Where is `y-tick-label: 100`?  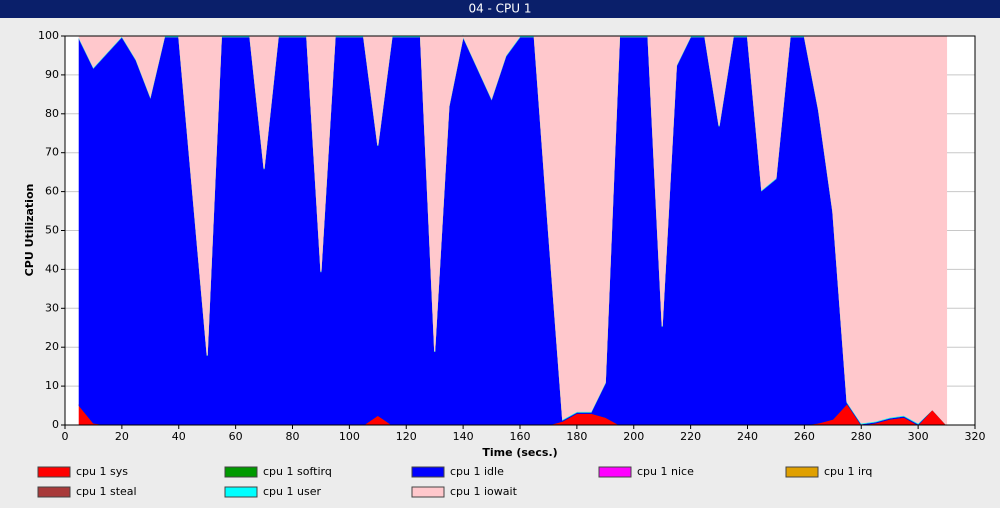 y-tick-label: 100 is located at coordinates (48, 35).